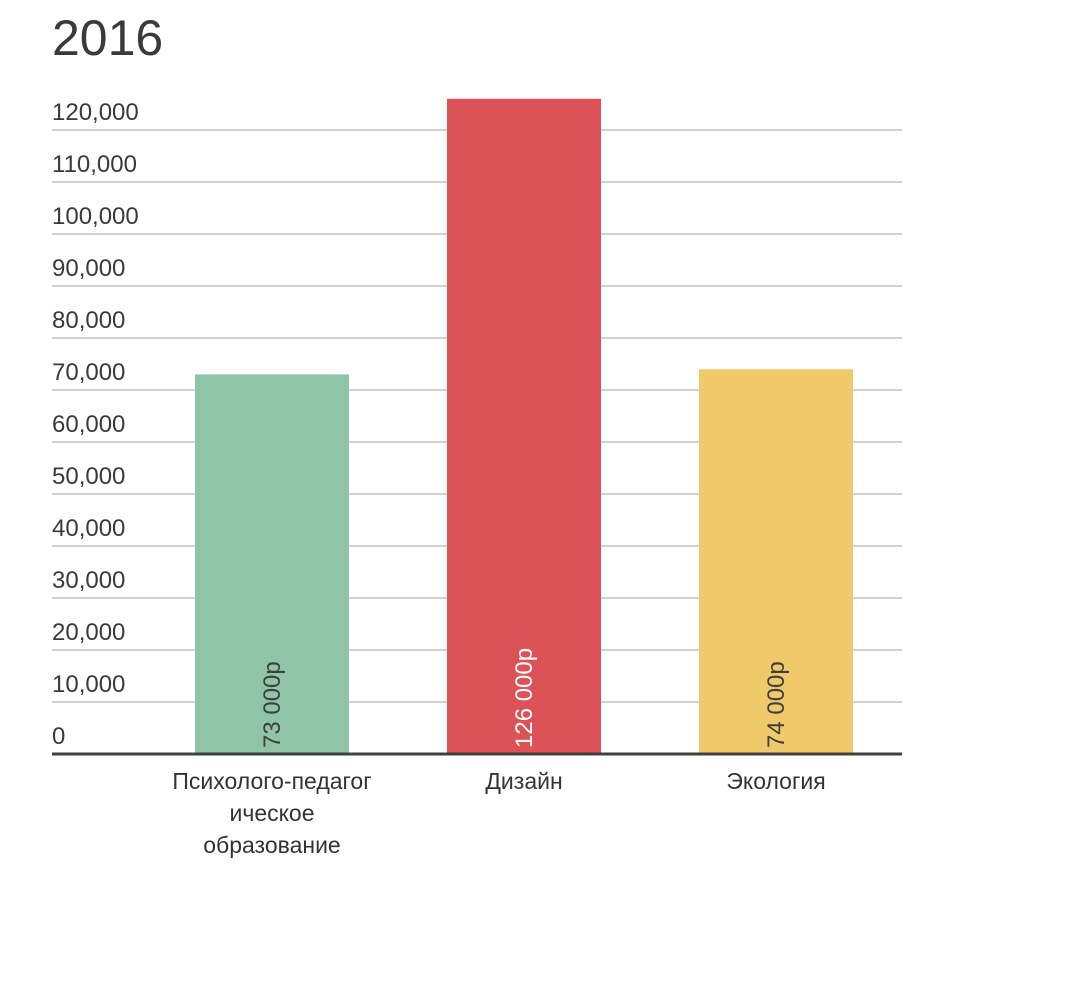  I want to click on y-tick-label: 60,000, so click(88, 424).